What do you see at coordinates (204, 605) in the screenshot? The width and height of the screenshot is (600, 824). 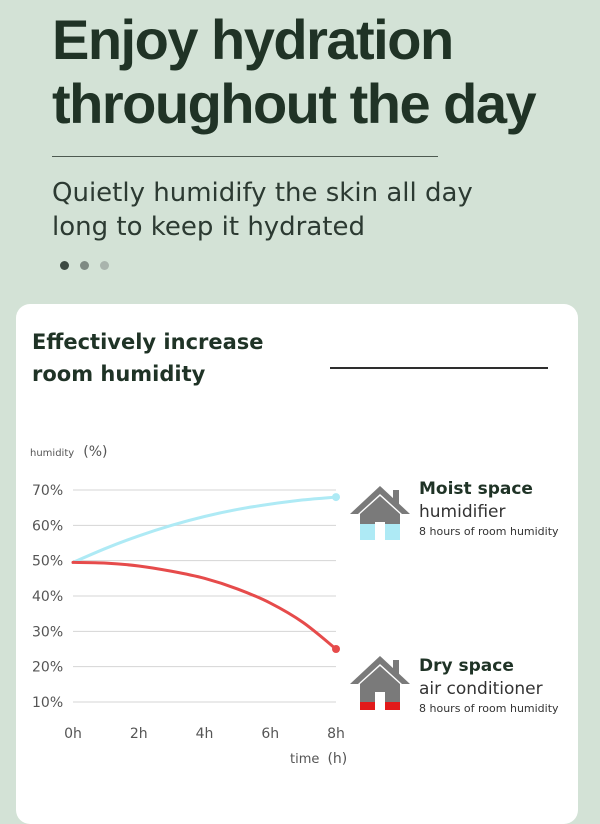 I see `series-line-air-conditioner` at bounding box center [204, 605].